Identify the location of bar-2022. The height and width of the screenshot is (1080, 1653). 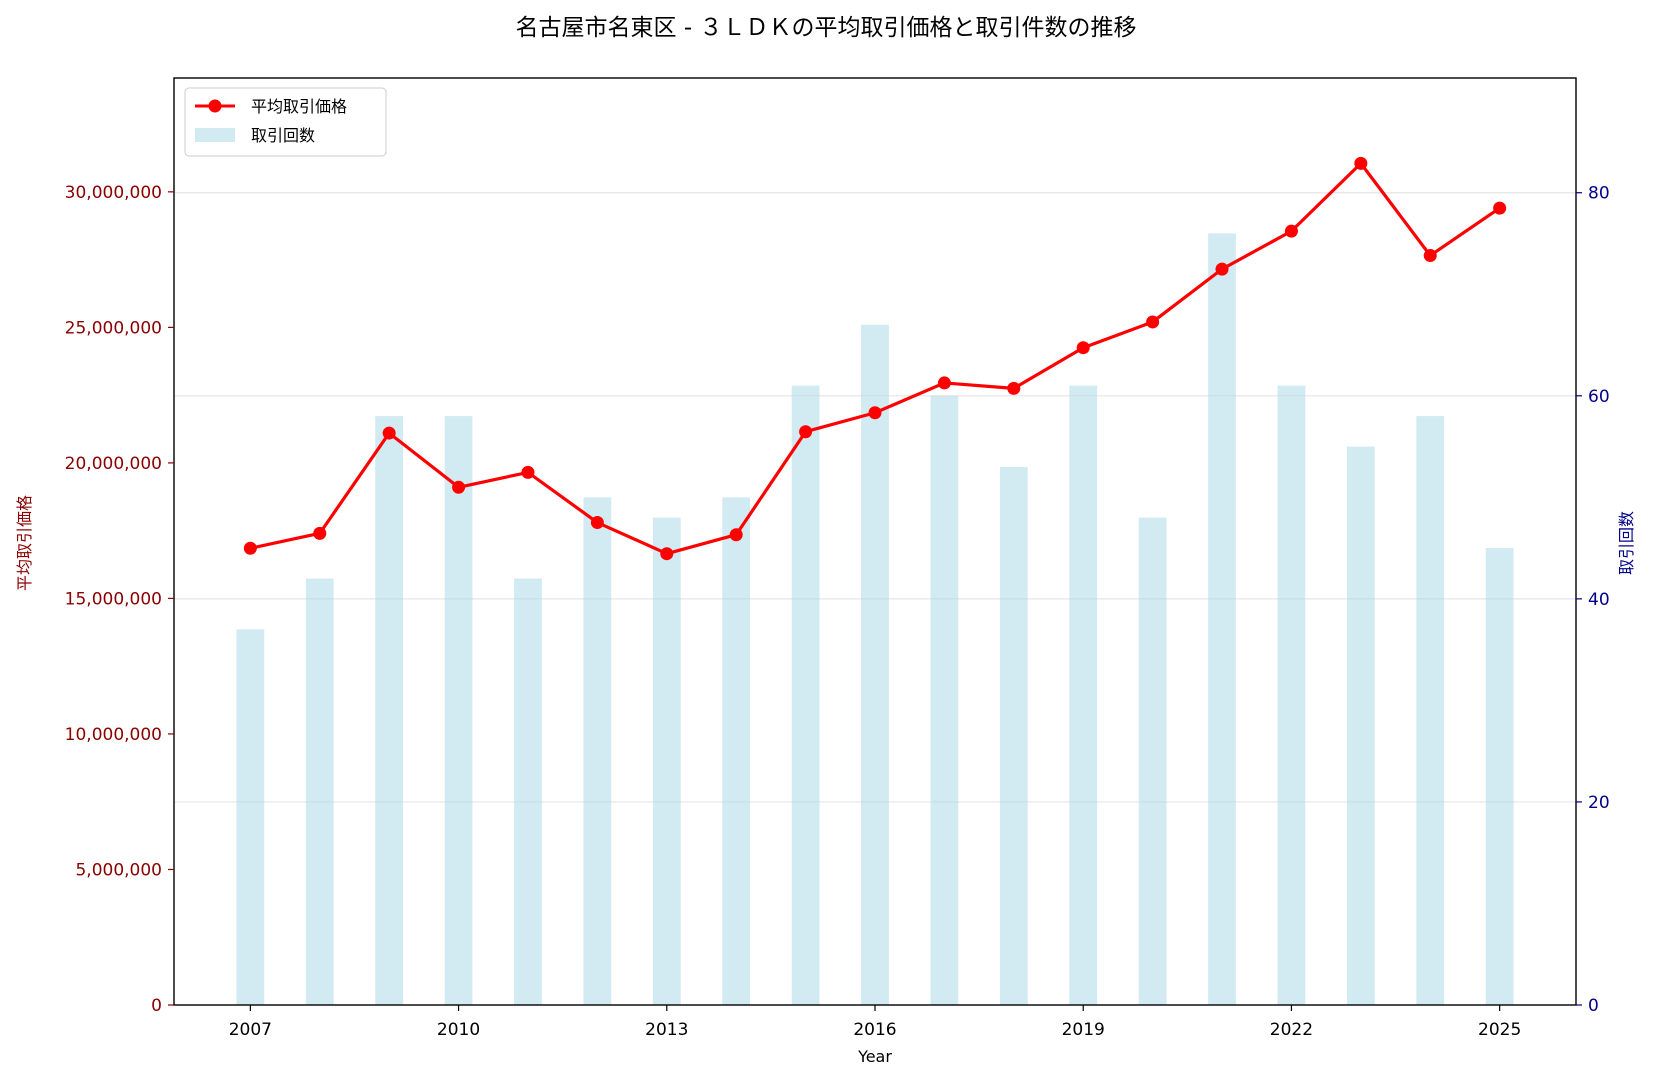
(1291, 695).